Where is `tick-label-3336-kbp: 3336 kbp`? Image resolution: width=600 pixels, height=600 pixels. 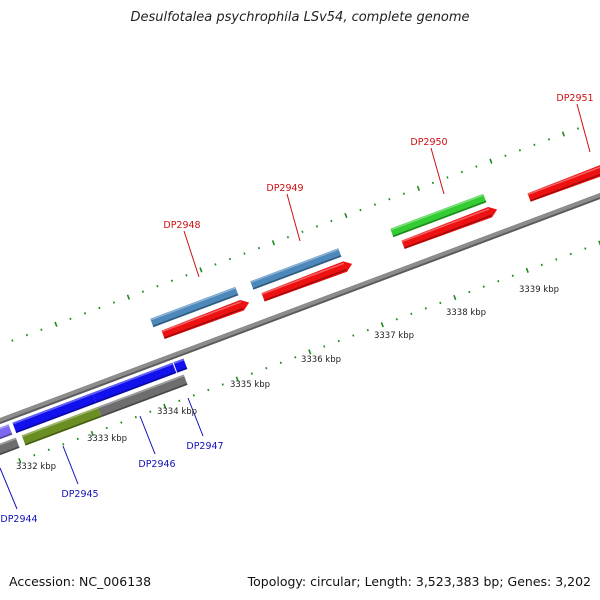 tick-label-3336-kbp: 3336 kbp is located at coordinates (321, 360).